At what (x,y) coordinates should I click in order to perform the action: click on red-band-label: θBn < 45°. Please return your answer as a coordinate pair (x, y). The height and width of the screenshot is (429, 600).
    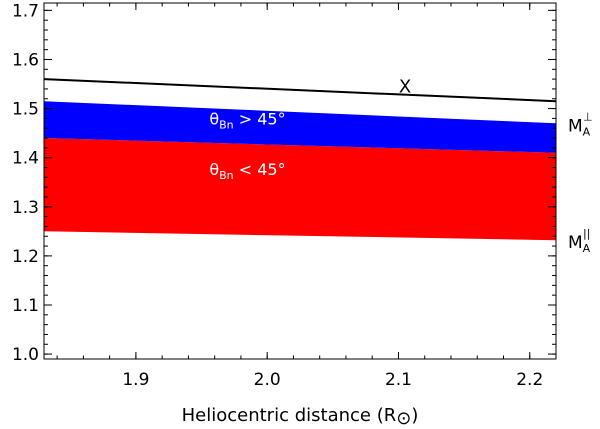
    Looking at the image, I should click on (247, 171).